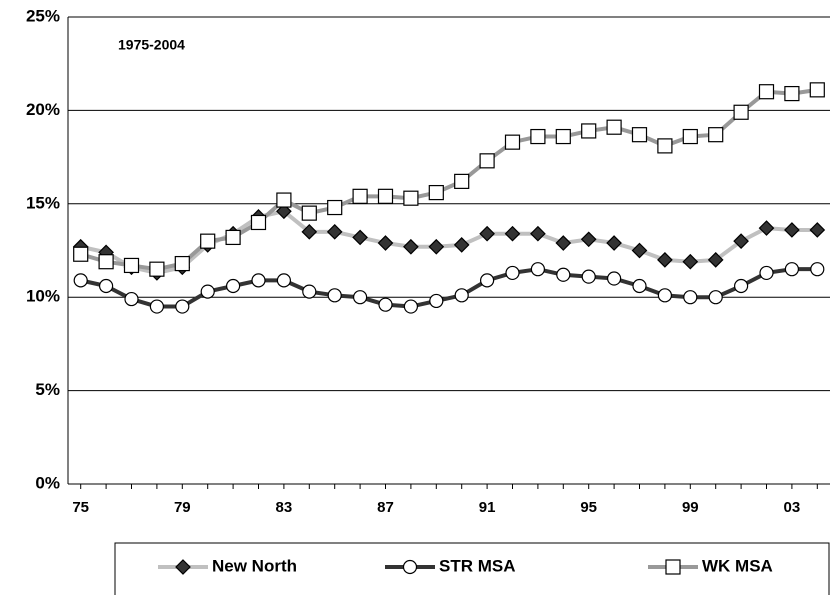 Image resolution: width=830 pixels, height=595 pixels. What do you see at coordinates (385, 507) in the screenshot?
I see `x-tick-label: 87` at bounding box center [385, 507].